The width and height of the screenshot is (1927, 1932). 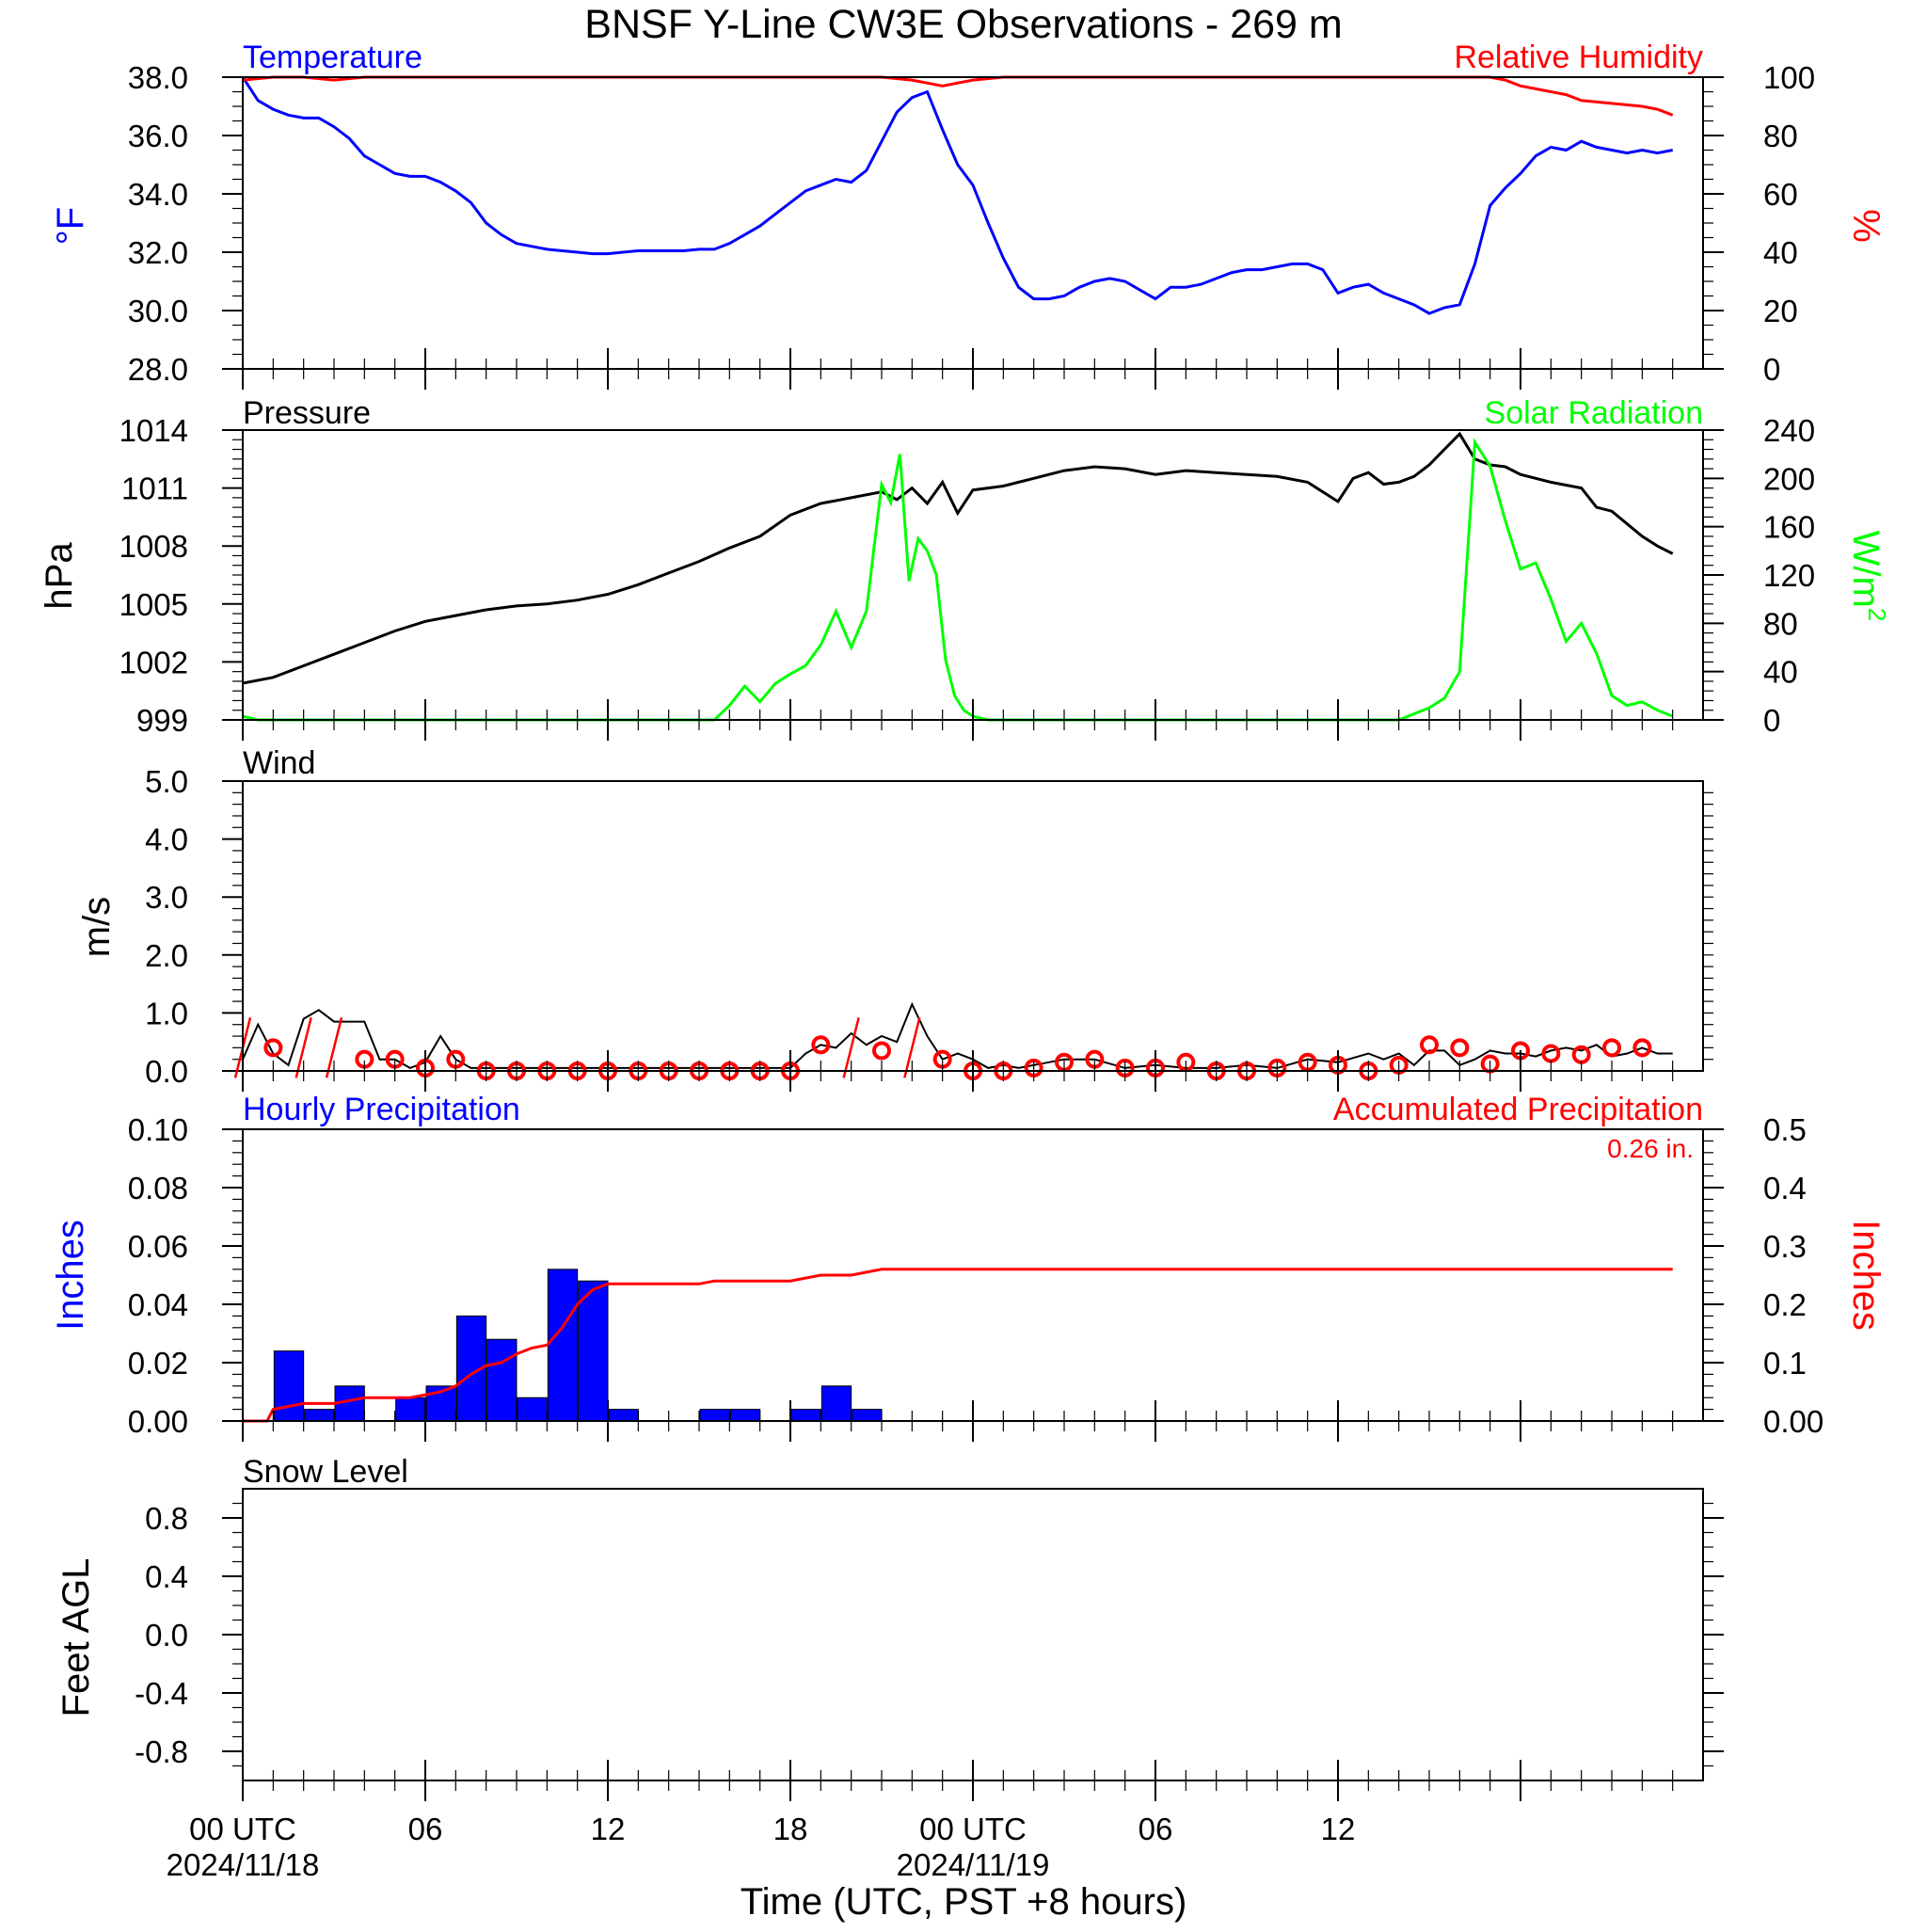 I want to click on y-tick-label: 4.0, so click(x=166, y=839).